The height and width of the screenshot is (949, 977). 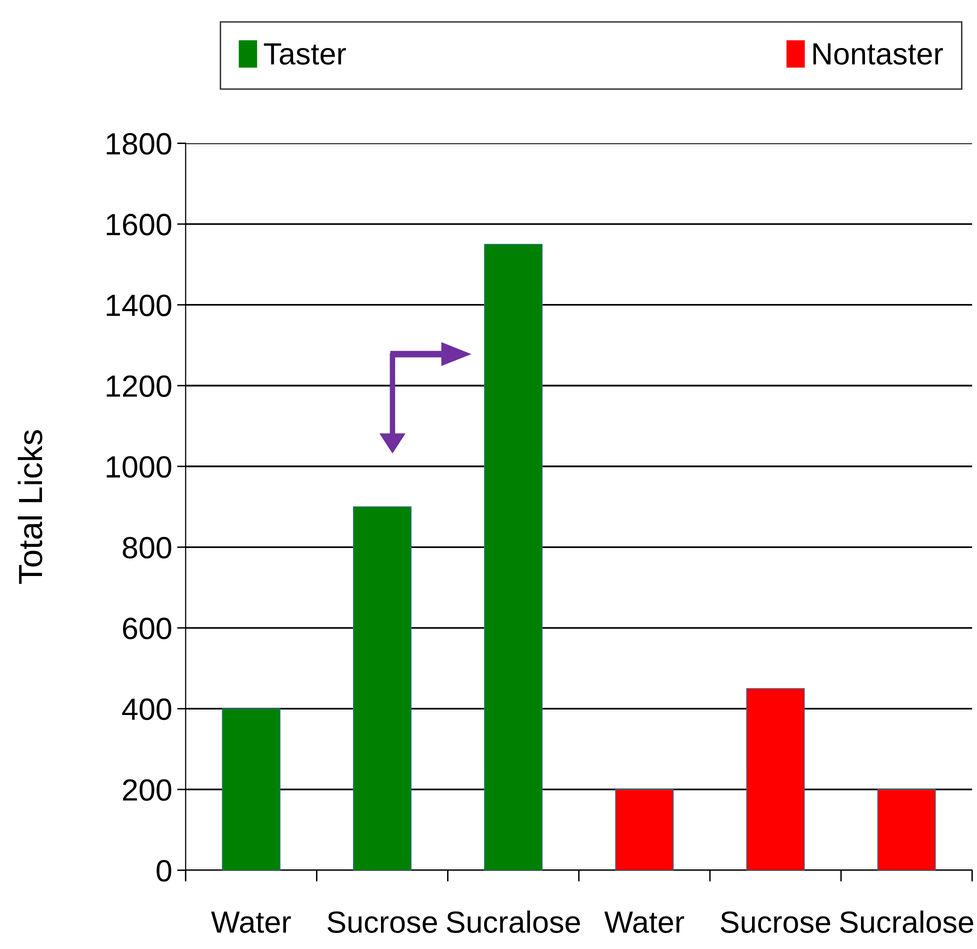 I want to click on y-tick-label: 1400, so click(x=139, y=305).